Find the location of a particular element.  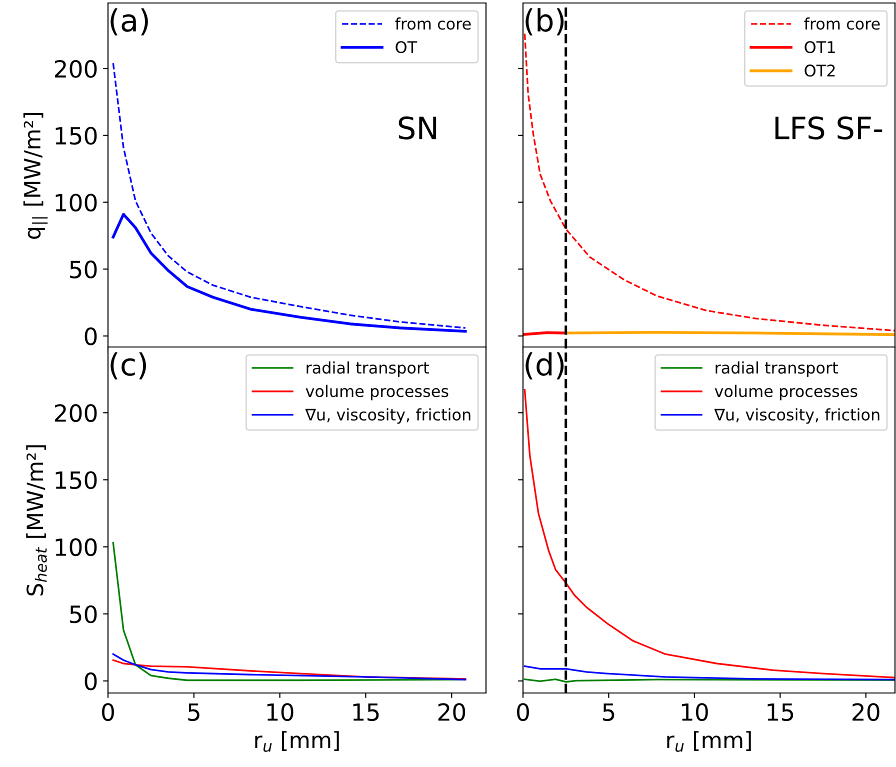

annotation: (b) is located at coordinates (545, 22).